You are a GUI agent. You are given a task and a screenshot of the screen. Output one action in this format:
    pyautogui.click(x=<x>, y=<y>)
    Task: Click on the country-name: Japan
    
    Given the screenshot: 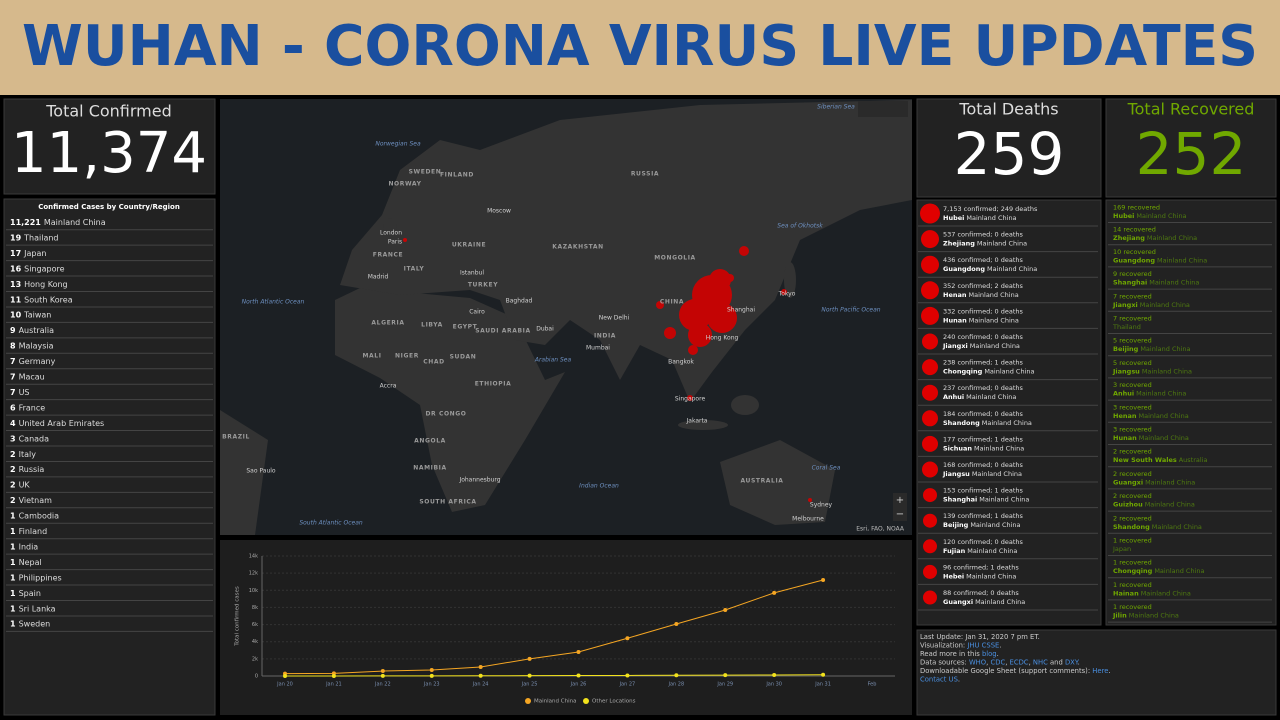 What is the action you would take?
    pyautogui.click(x=34, y=252)
    